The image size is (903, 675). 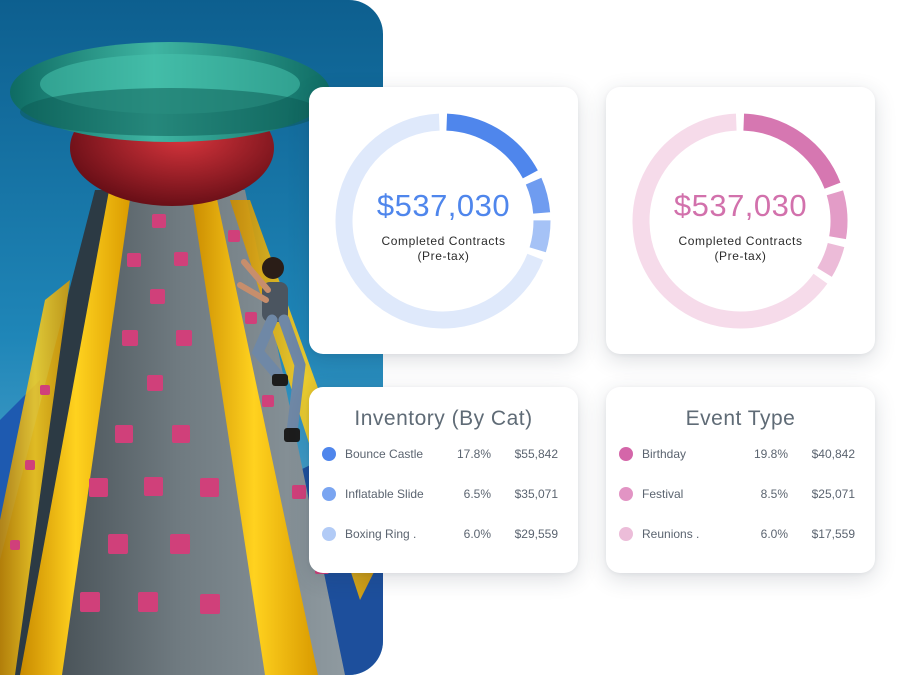 What do you see at coordinates (443, 494) in the screenshot?
I see `list-item: Inflatable Slide 6.5% $35,071` at bounding box center [443, 494].